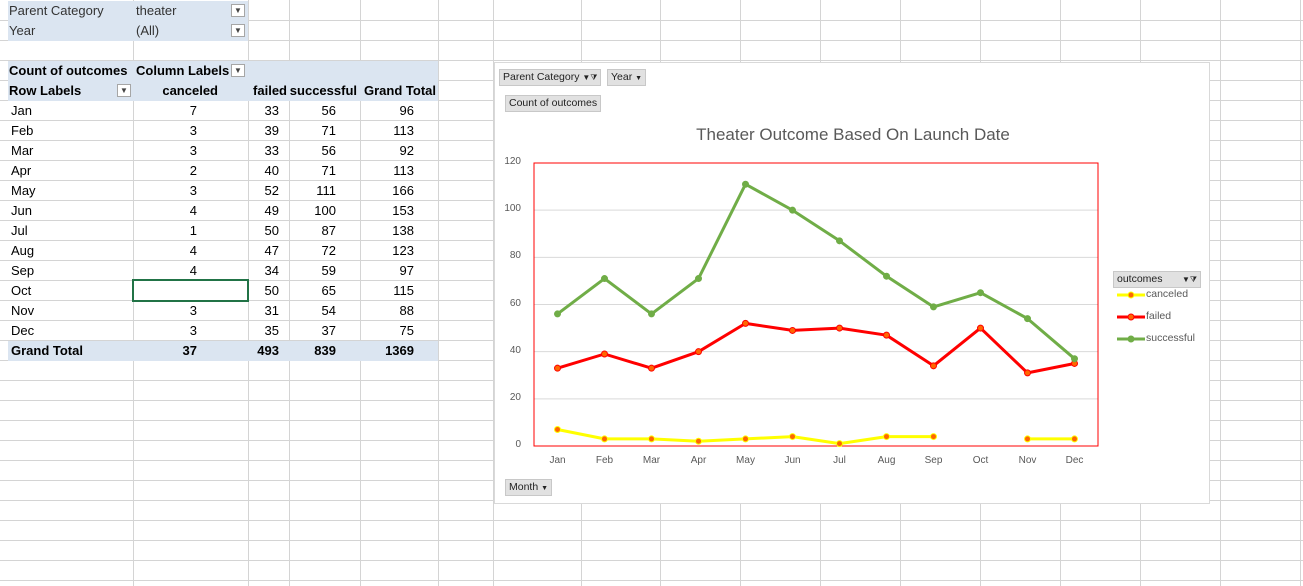 This screenshot has width=1303, height=586. What do you see at coordinates (328, 330) in the screenshot?
I see `cell-successful: 37` at bounding box center [328, 330].